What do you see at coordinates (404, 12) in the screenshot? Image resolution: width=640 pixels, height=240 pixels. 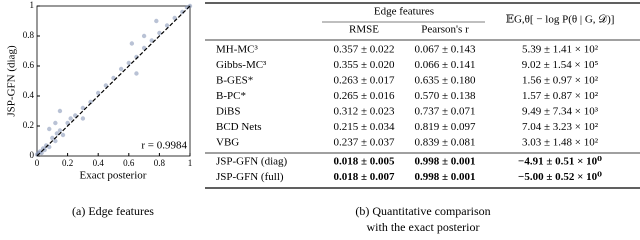 I see `group-header: Edge features` at bounding box center [404, 12].